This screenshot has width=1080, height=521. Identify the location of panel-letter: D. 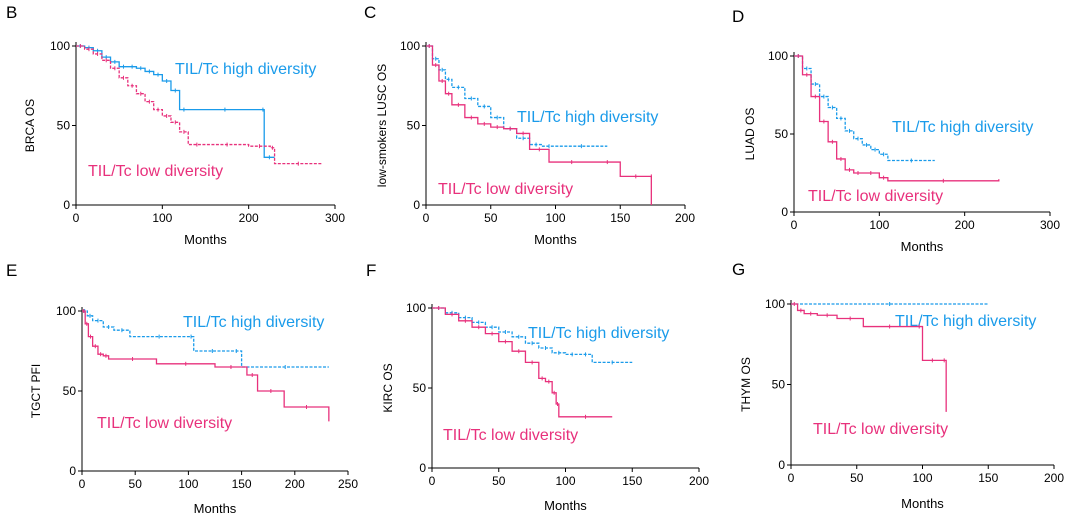
(738, 16).